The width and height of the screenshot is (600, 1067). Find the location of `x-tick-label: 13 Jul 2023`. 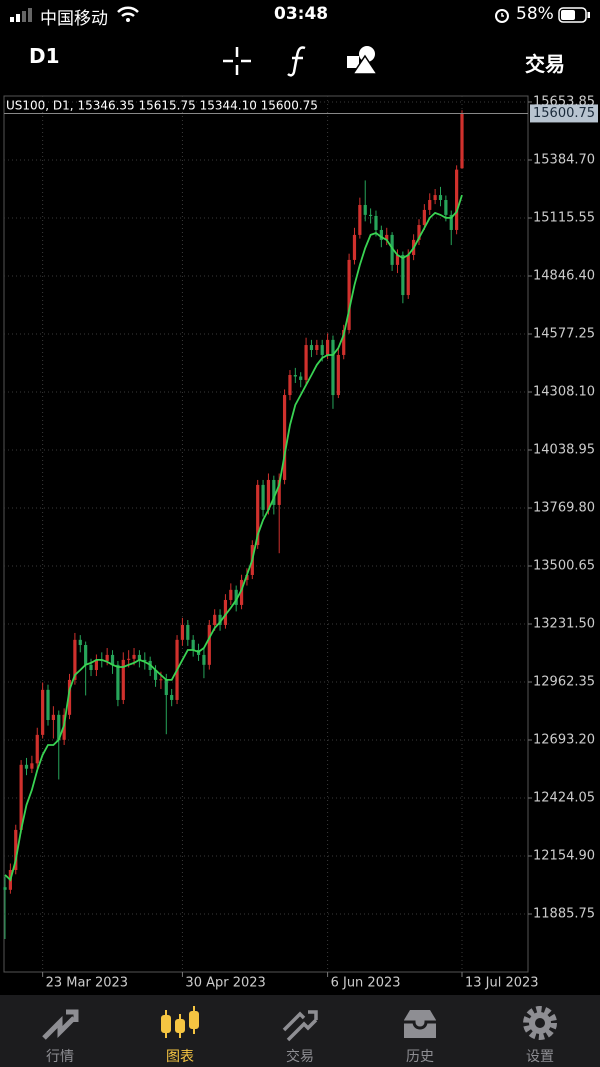

x-tick-label: 13 Jul 2023 is located at coordinates (502, 983).